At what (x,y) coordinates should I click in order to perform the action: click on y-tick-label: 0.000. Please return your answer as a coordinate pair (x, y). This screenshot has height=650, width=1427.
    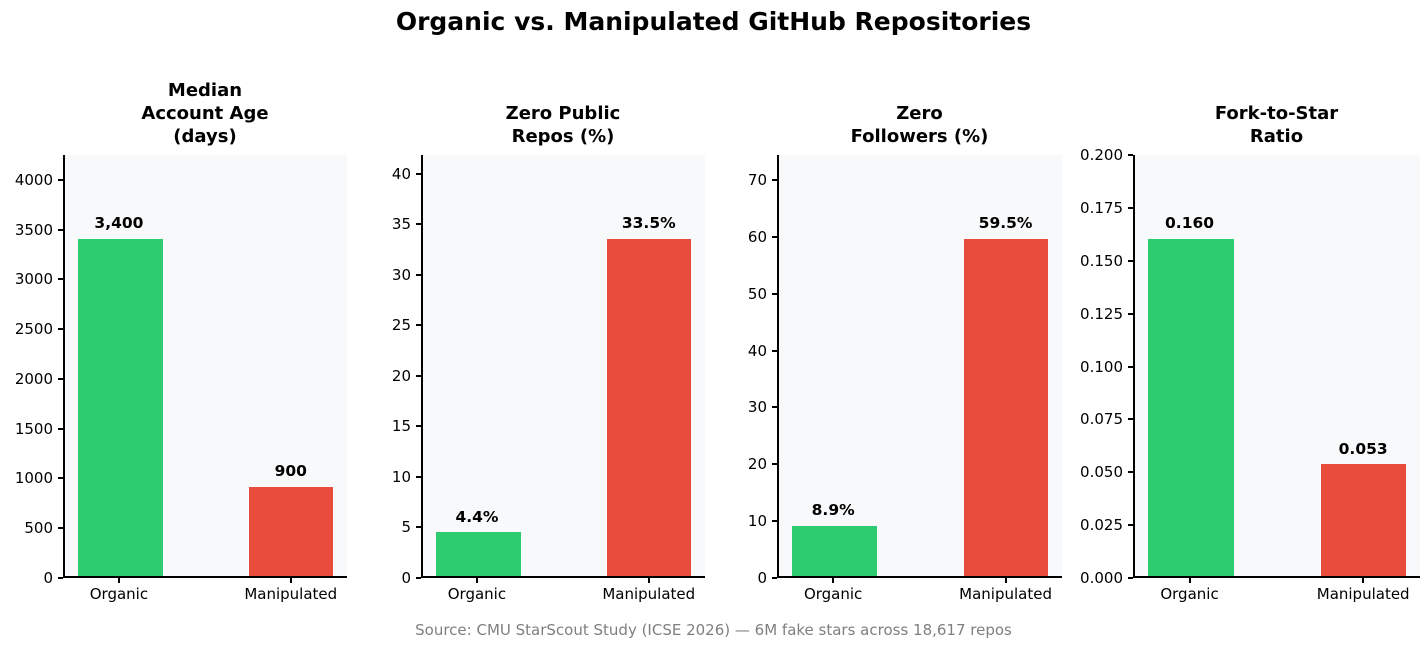
    Looking at the image, I should click on (1101, 578).